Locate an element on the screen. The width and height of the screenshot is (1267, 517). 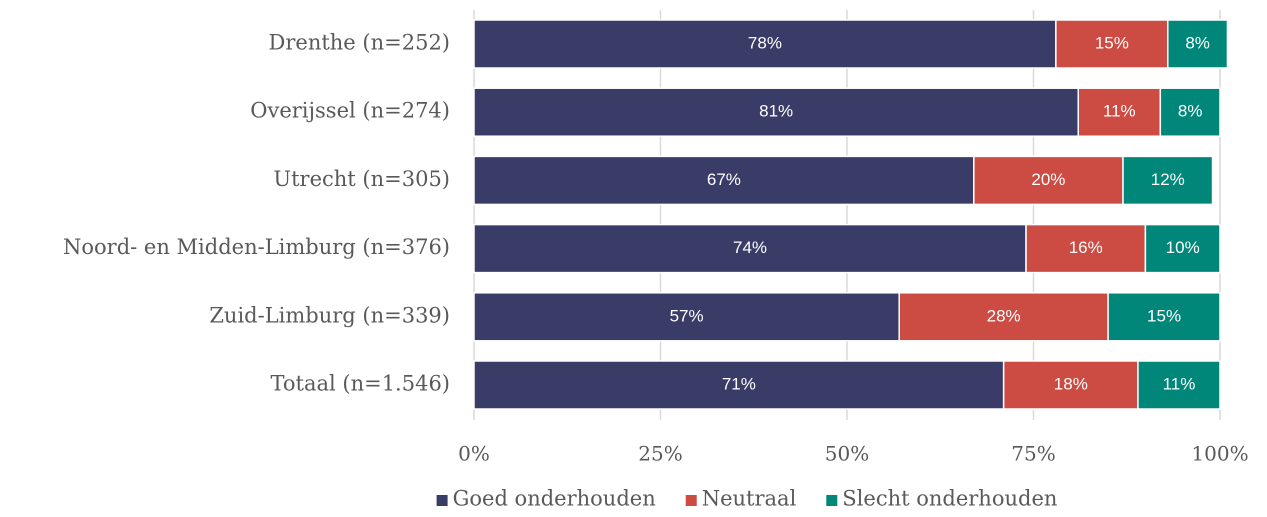
x-tick-label: 75% is located at coordinates (1033, 454).